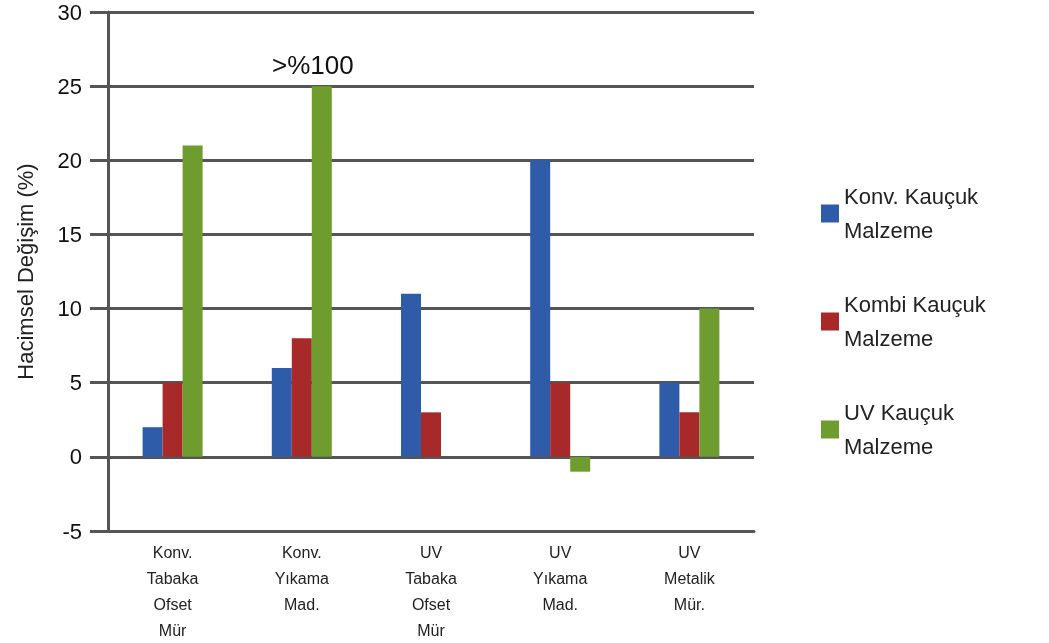  Describe the element at coordinates (69, 309) in the screenshot. I see `y-tick-label: 10` at that location.